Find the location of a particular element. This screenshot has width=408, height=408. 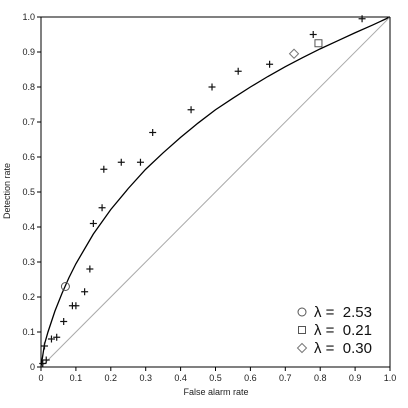

y-tick-label-10: 1.0 is located at coordinates (28, 17).